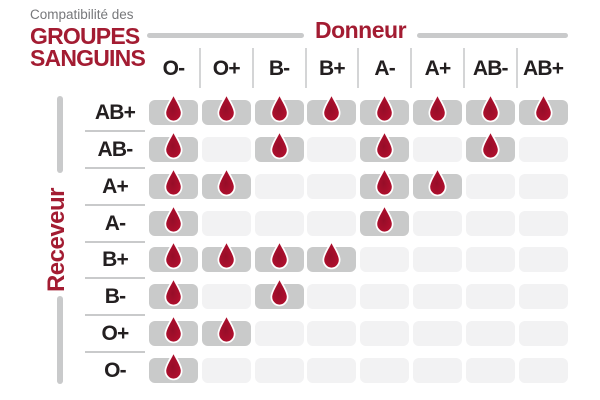  I want to click on grid-cell-ab--from-o-, so click(173, 146).